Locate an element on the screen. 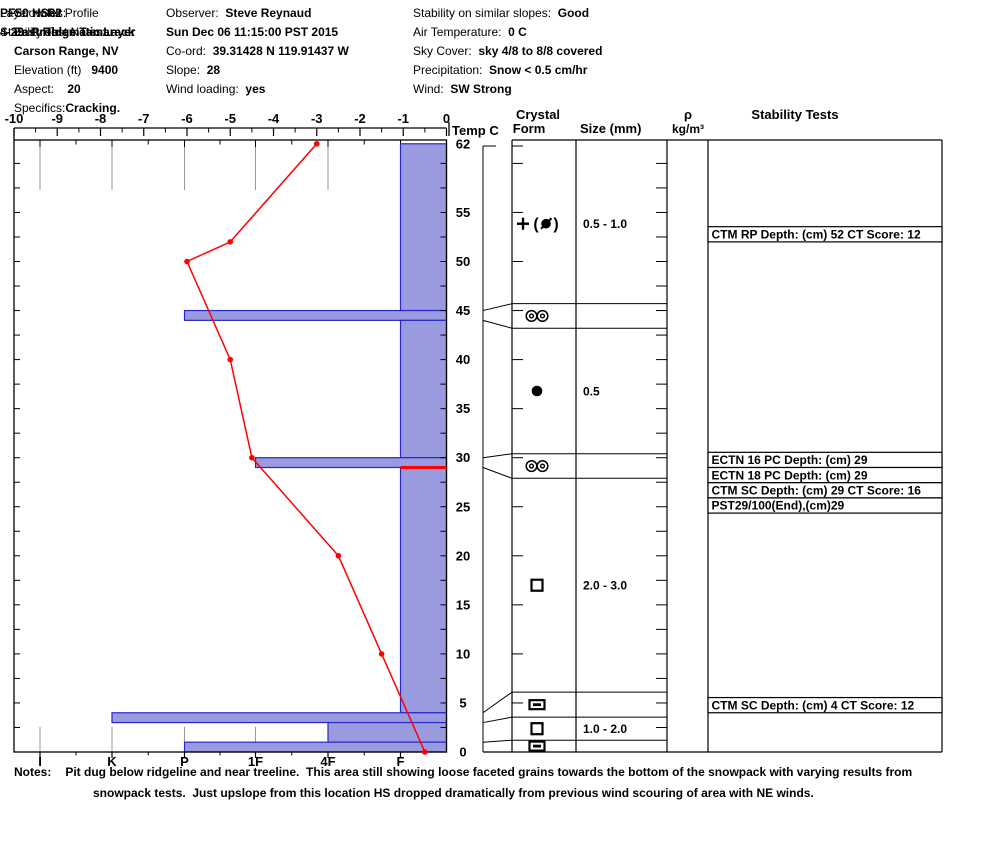 The image size is (994, 845). header-field: Wind loading: yes is located at coordinates (216, 89).